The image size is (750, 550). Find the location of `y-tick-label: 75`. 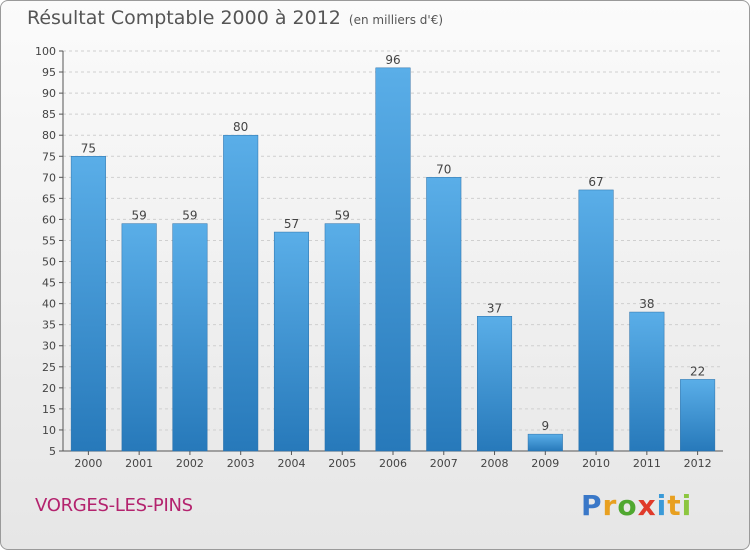

y-tick-label: 75 is located at coordinates (49, 156).